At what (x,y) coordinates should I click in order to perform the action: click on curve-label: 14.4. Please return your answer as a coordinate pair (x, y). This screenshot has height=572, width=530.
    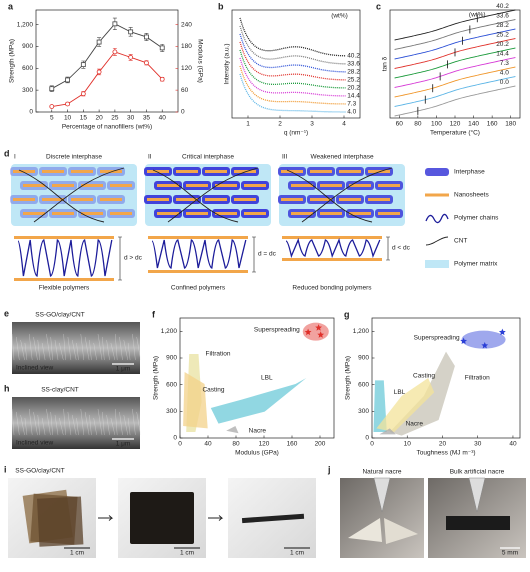
    Looking at the image, I should click on (353, 96).